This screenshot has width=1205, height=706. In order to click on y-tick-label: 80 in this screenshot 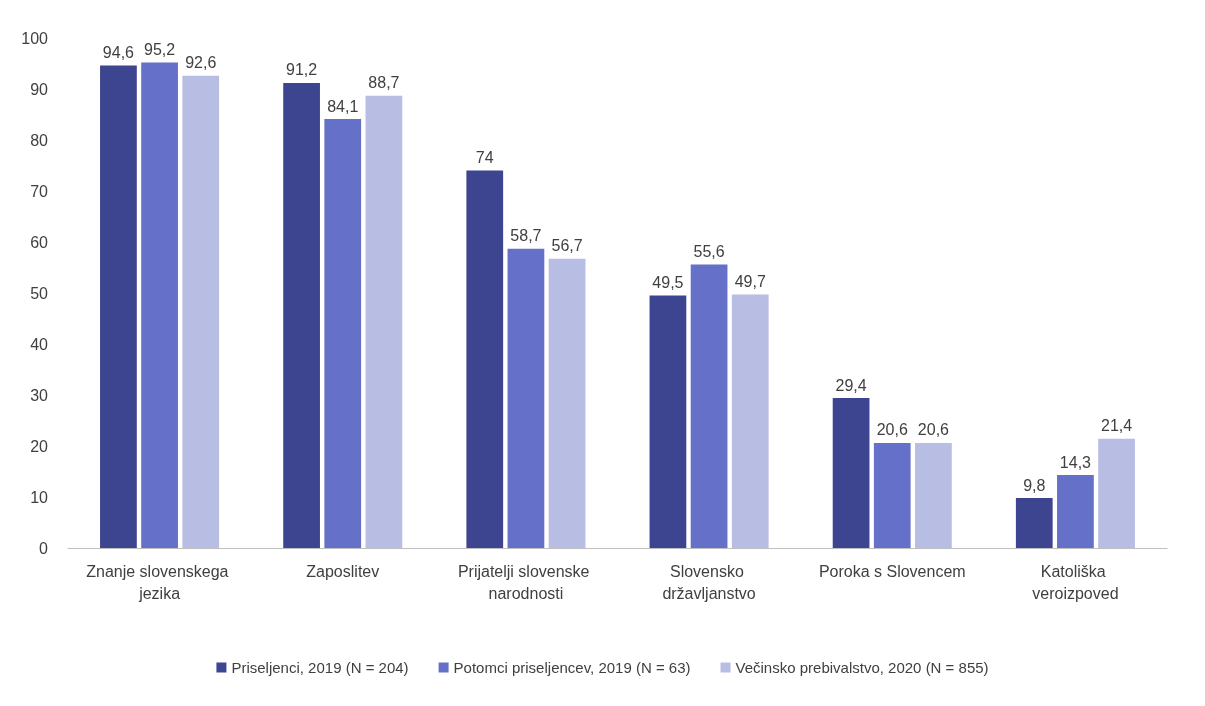, I will do `click(39, 140)`.